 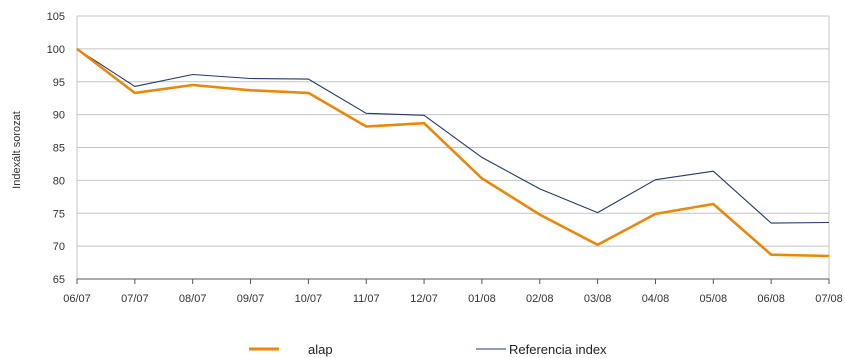 What do you see at coordinates (251, 299) in the screenshot?
I see `x-tick-label: 09/07` at bounding box center [251, 299].